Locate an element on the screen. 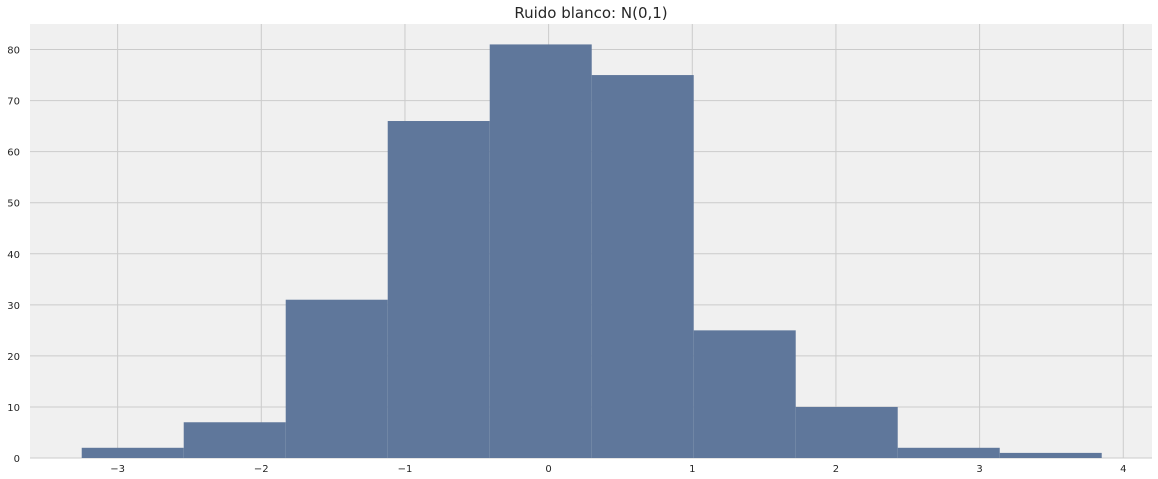 The width and height of the screenshot is (1158, 479). y-tick-label-4: 40 is located at coordinates (13, 255).